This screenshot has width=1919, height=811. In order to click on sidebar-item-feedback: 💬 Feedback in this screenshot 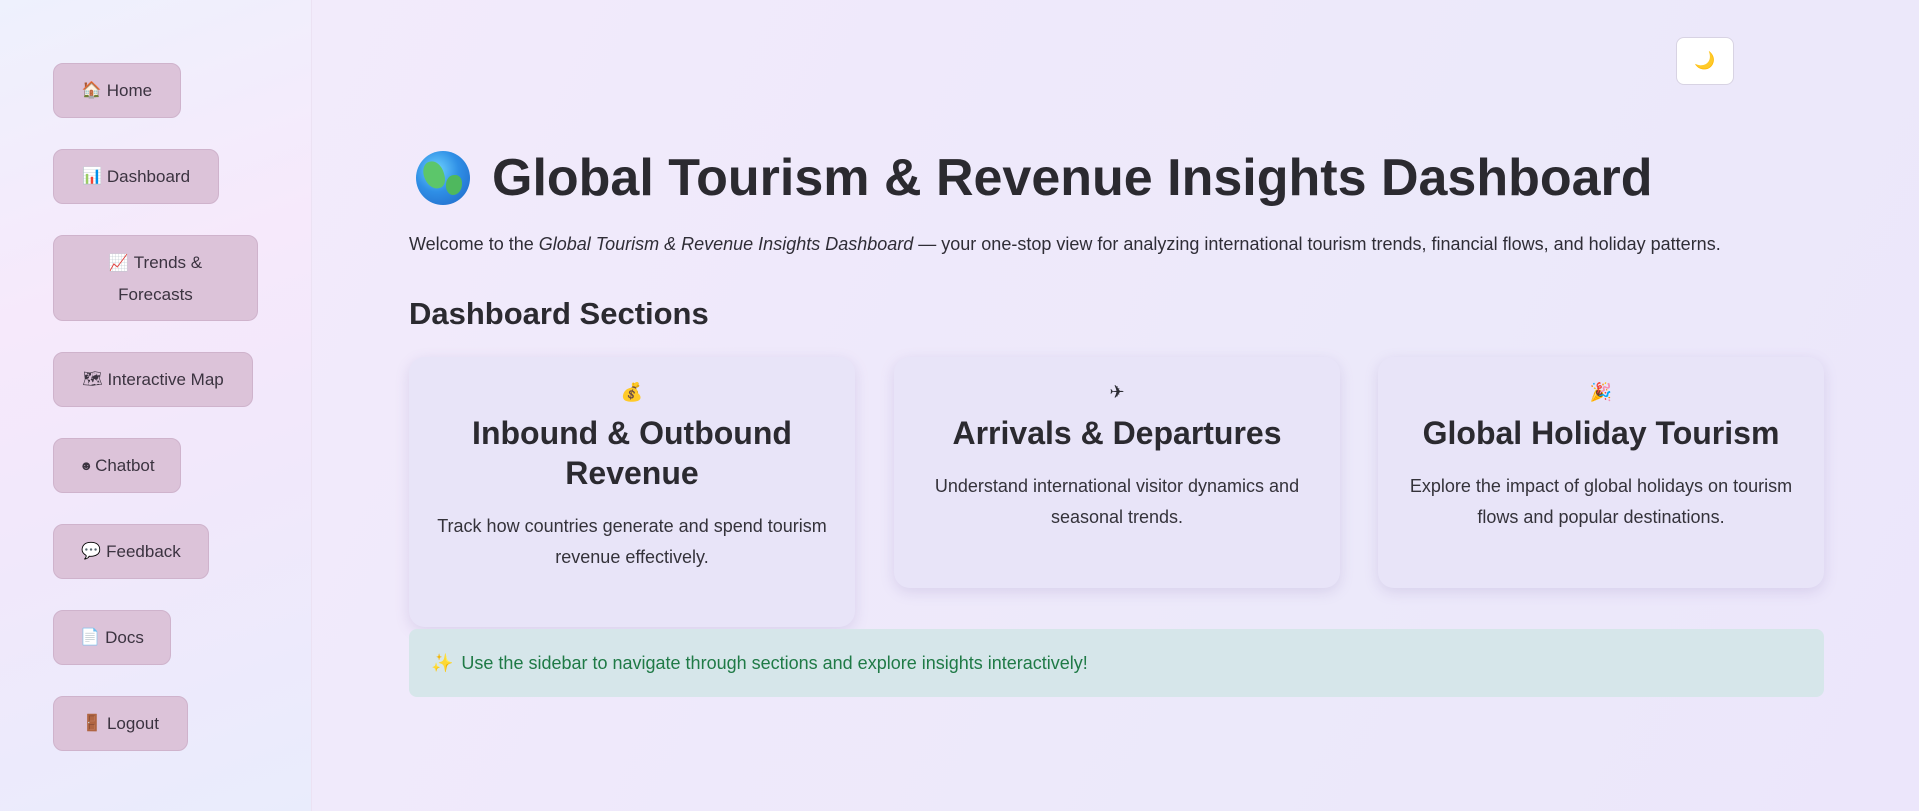, I will do `click(131, 551)`.